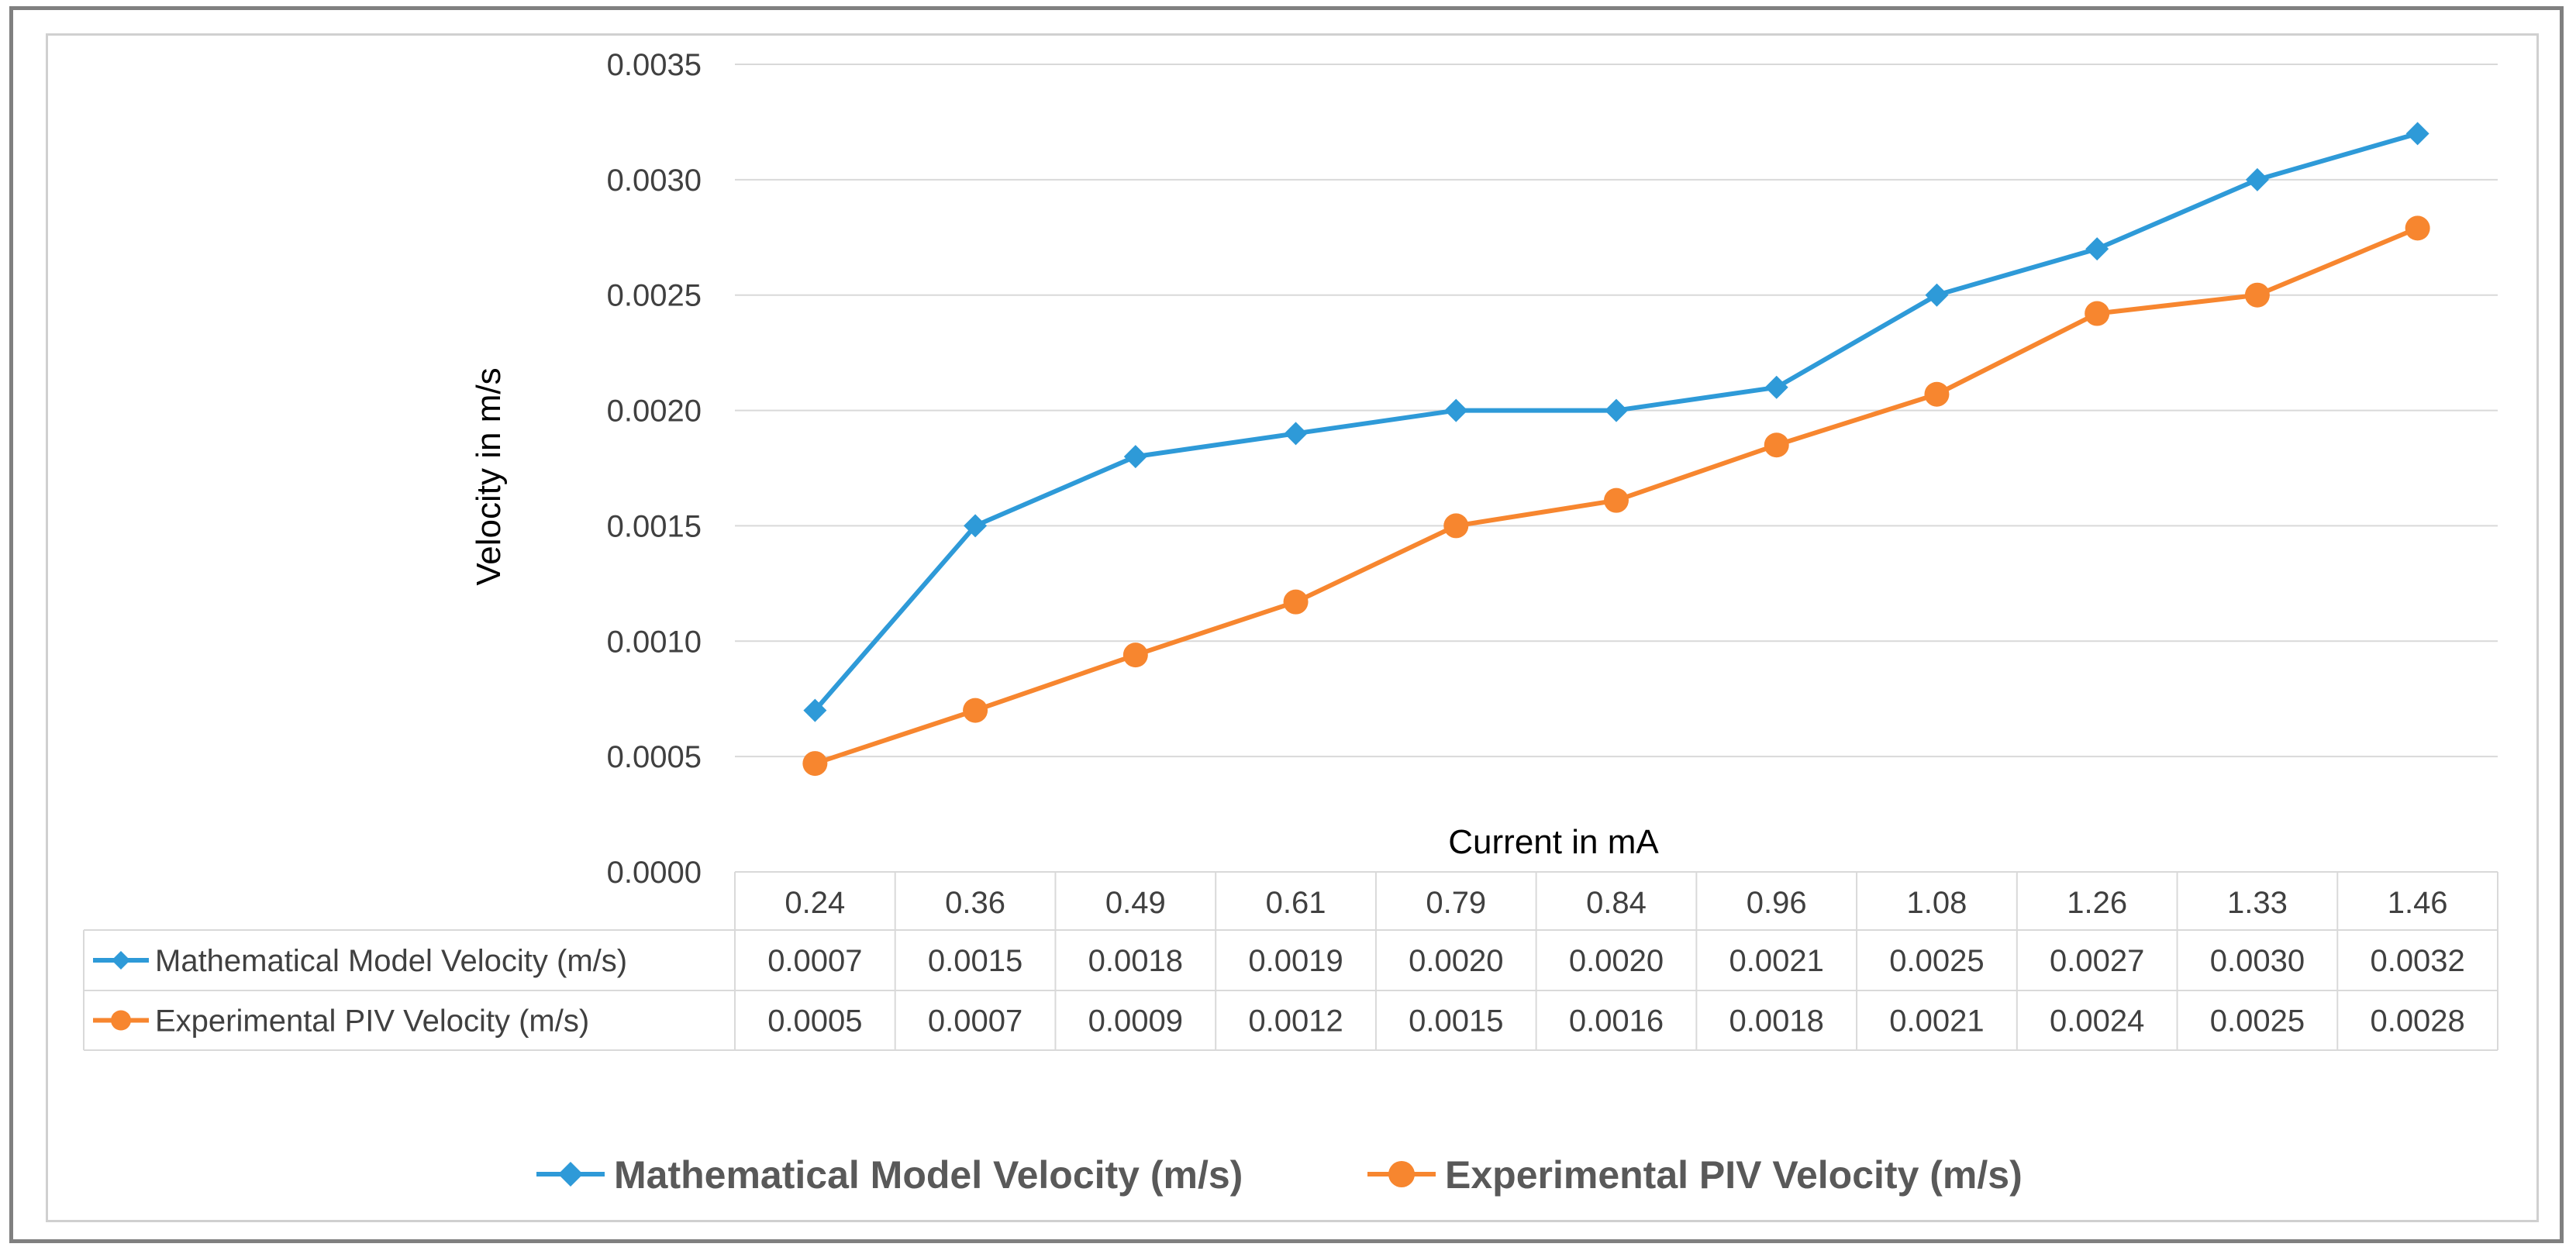  I want to click on y-tick-label: 0.0000, so click(654, 873).